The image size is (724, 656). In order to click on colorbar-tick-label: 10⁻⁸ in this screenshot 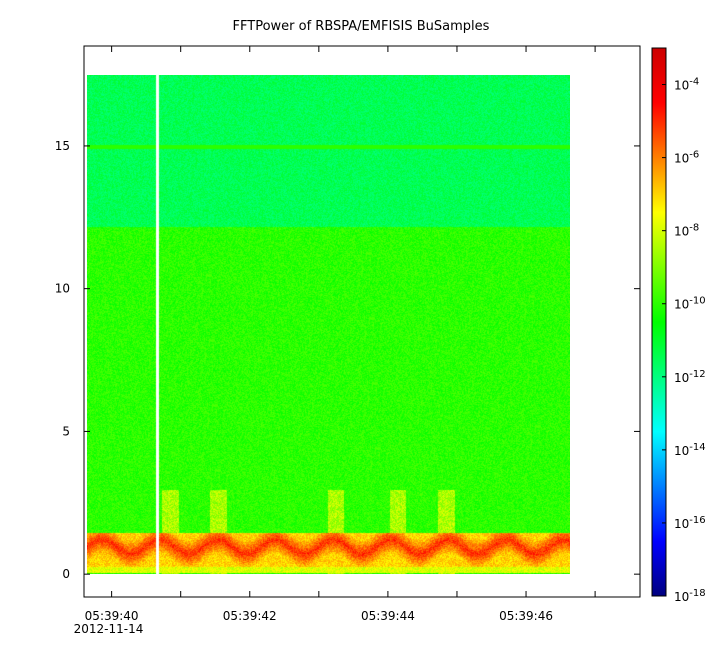, I will do `click(686, 231)`.